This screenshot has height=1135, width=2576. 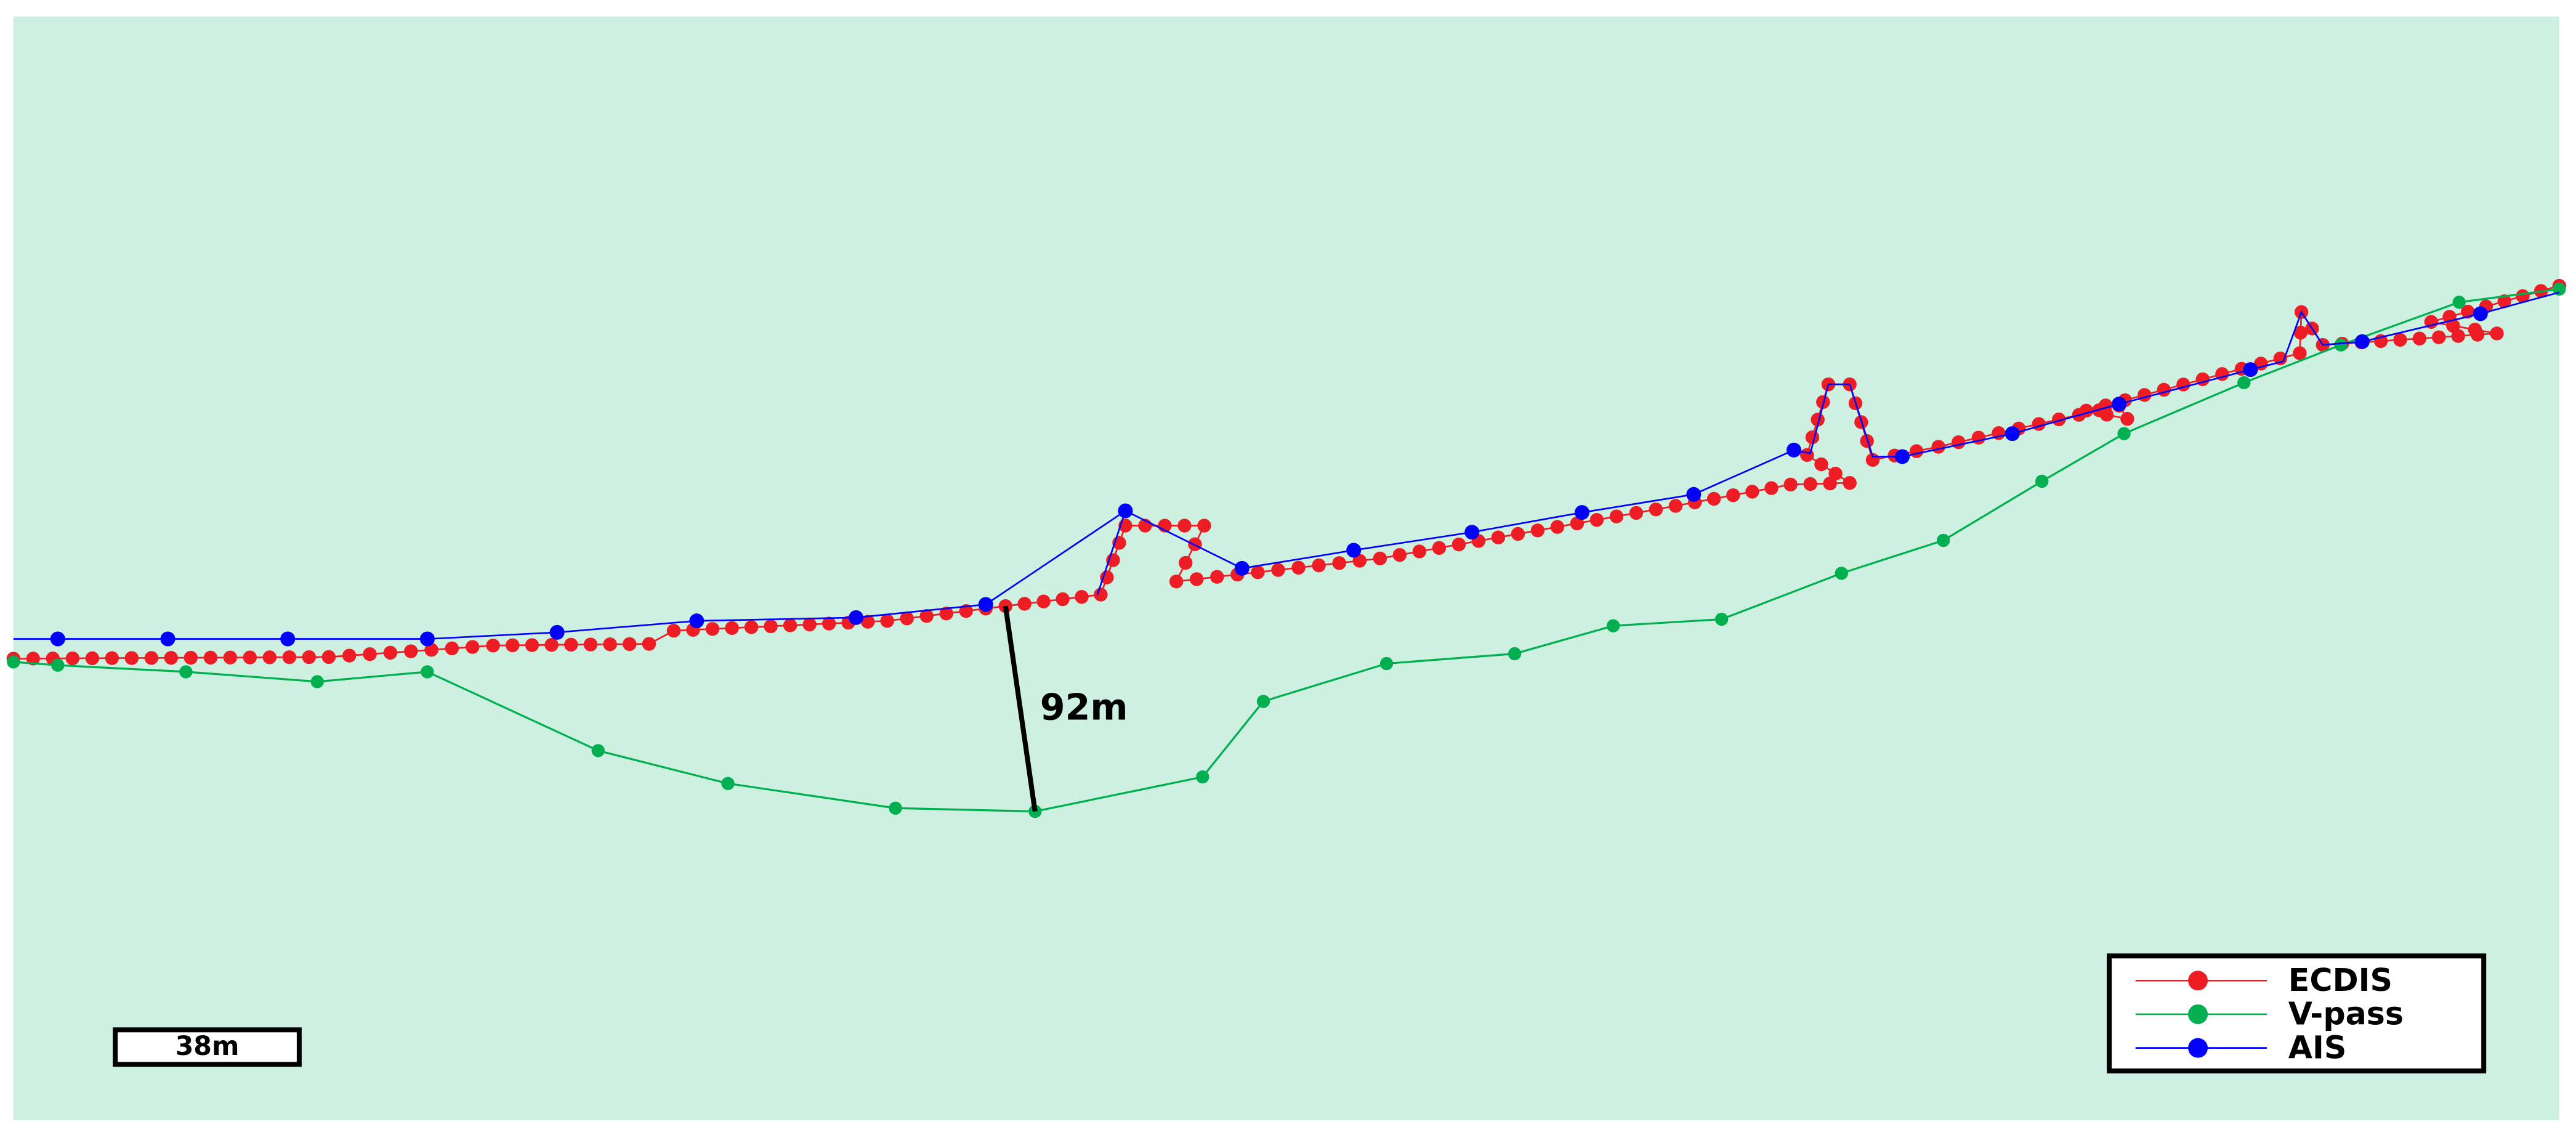 I want to click on legend-label: ECDIS, so click(x=2340, y=980).